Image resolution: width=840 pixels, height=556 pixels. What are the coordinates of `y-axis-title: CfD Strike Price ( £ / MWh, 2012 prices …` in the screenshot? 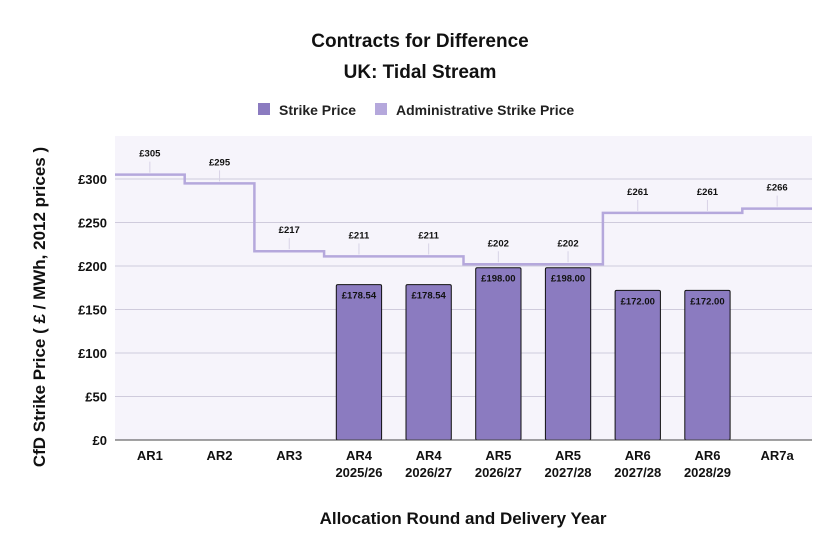 It's located at (39, 307).